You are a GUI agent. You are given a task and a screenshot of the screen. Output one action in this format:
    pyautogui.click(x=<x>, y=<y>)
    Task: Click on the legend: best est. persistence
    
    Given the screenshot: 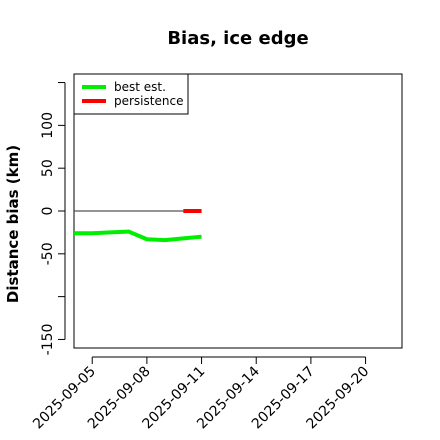 What is the action you would take?
    pyautogui.click(x=131, y=94)
    